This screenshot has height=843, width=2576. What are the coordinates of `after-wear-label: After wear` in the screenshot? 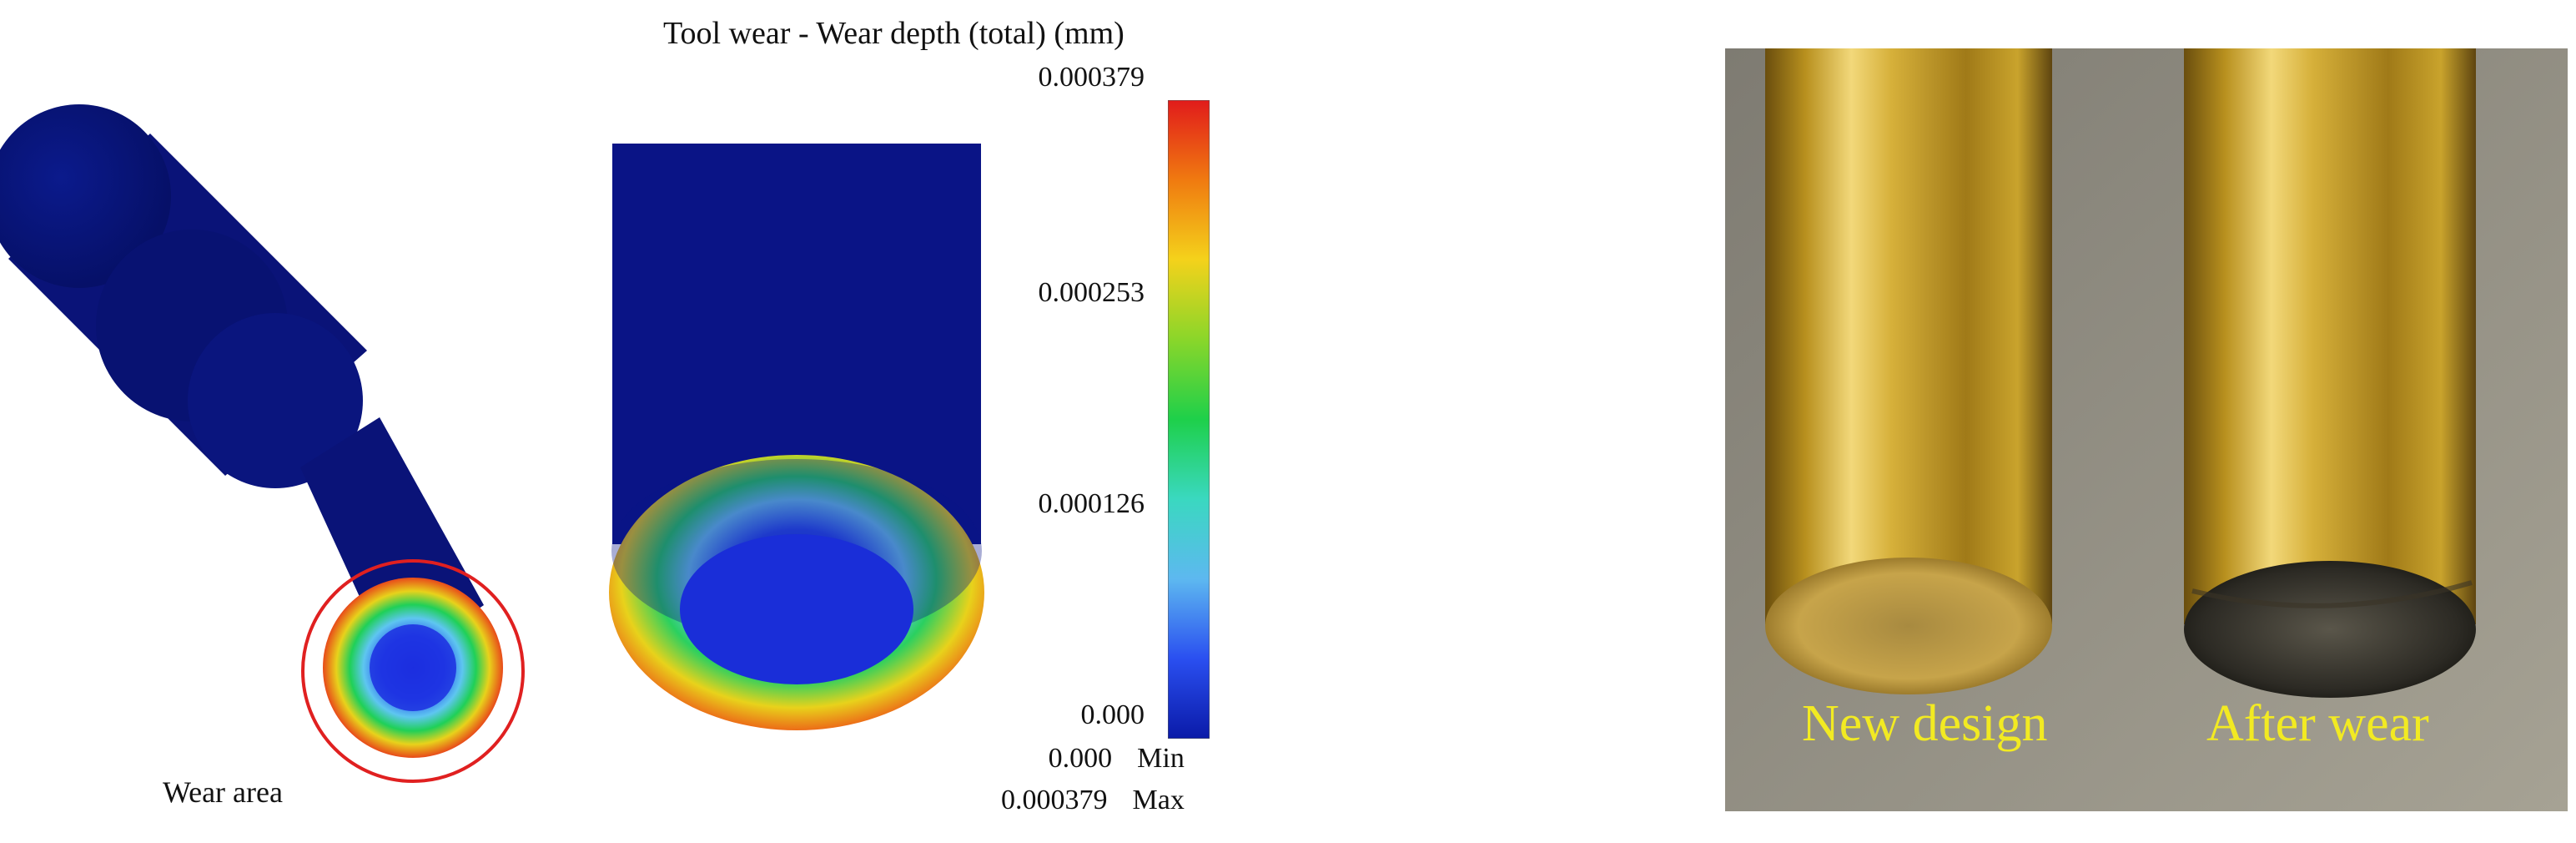 It's located at (2317, 723).